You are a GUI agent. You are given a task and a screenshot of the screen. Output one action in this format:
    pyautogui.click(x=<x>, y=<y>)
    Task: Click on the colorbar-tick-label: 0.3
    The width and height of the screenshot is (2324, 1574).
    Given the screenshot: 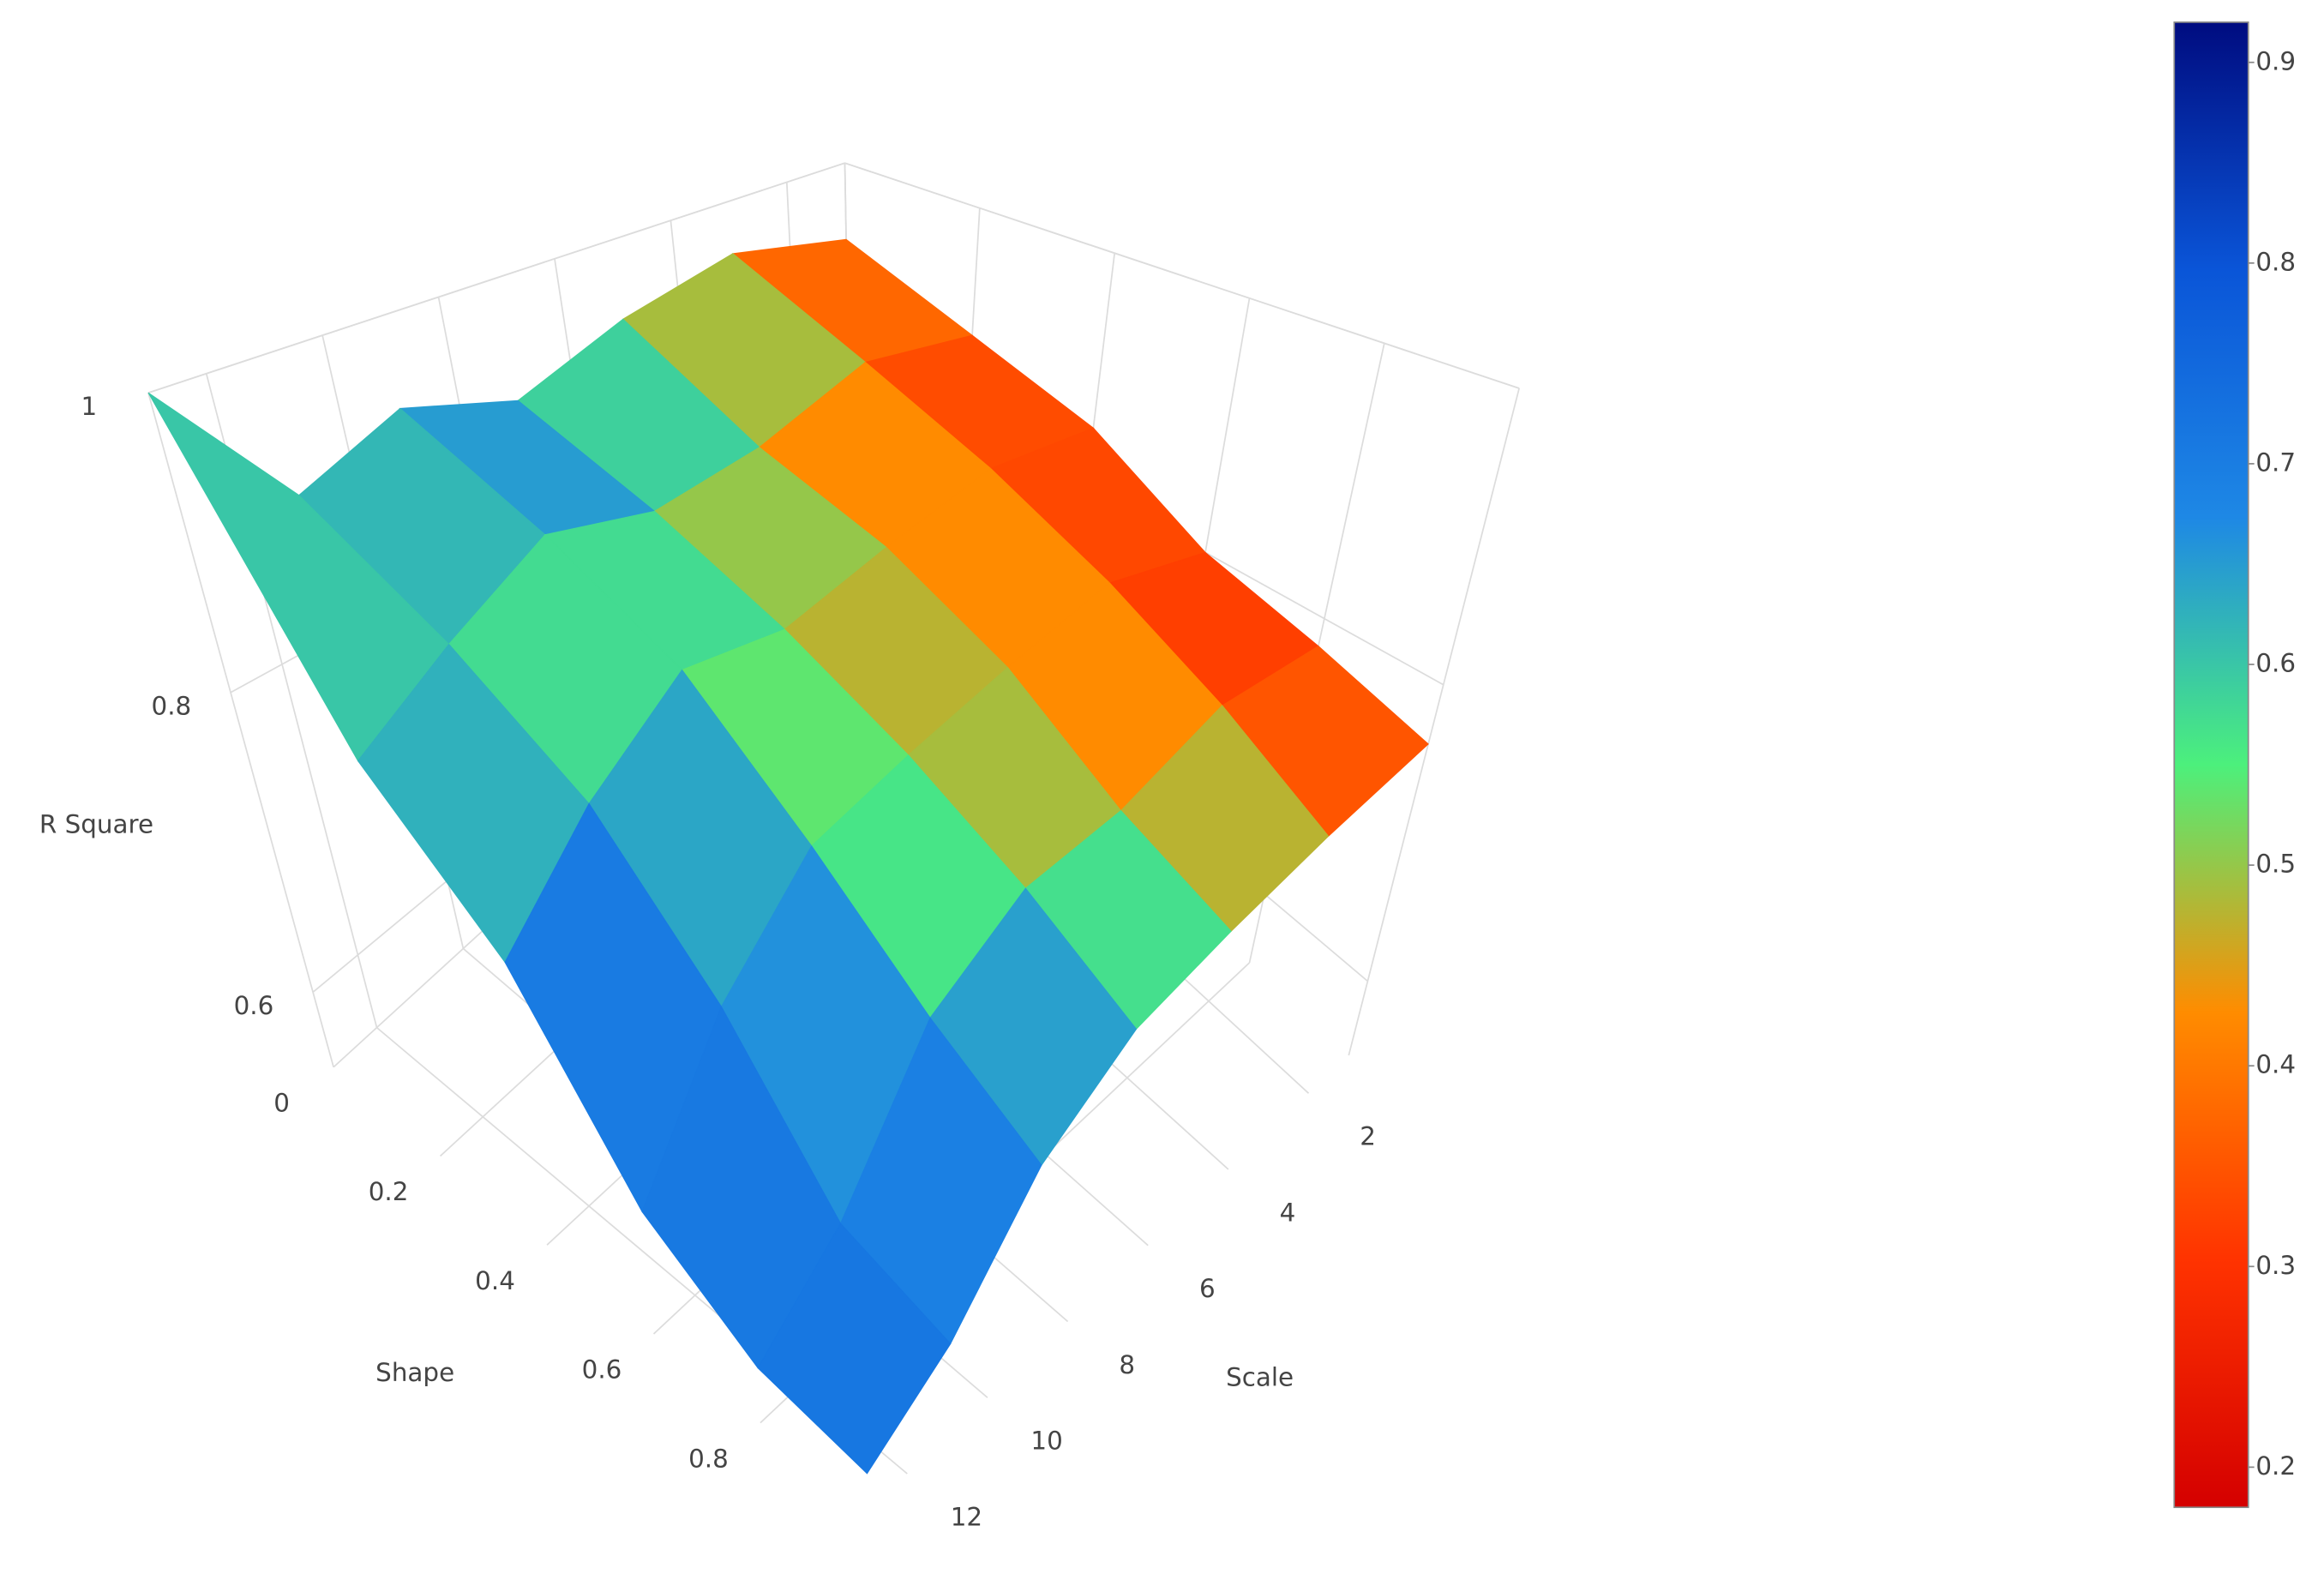 What is the action you would take?
    pyautogui.click(x=2275, y=1265)
    